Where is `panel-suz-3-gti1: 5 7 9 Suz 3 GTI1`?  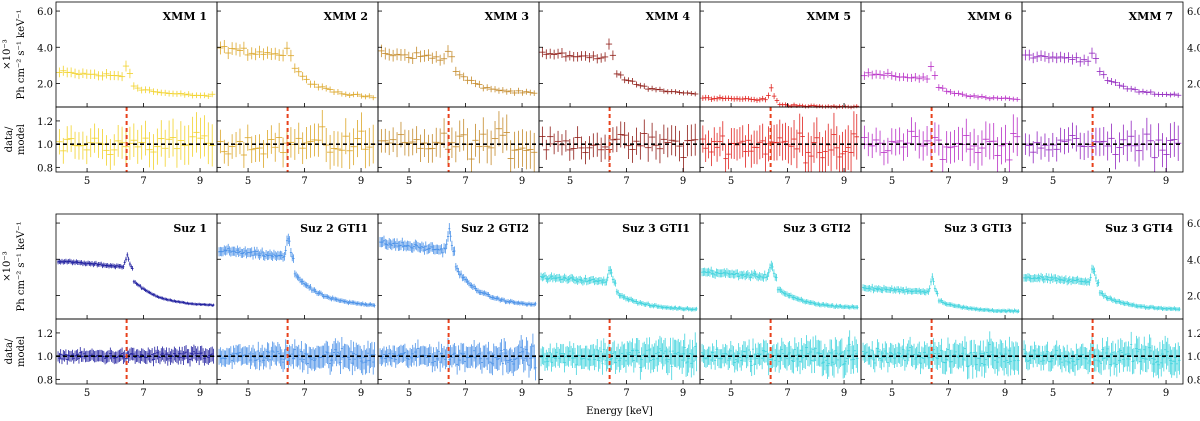
panel-suz-3-gti1: 5 7 9 Suz 3 GTI1 is located at coordinates (619, 306).